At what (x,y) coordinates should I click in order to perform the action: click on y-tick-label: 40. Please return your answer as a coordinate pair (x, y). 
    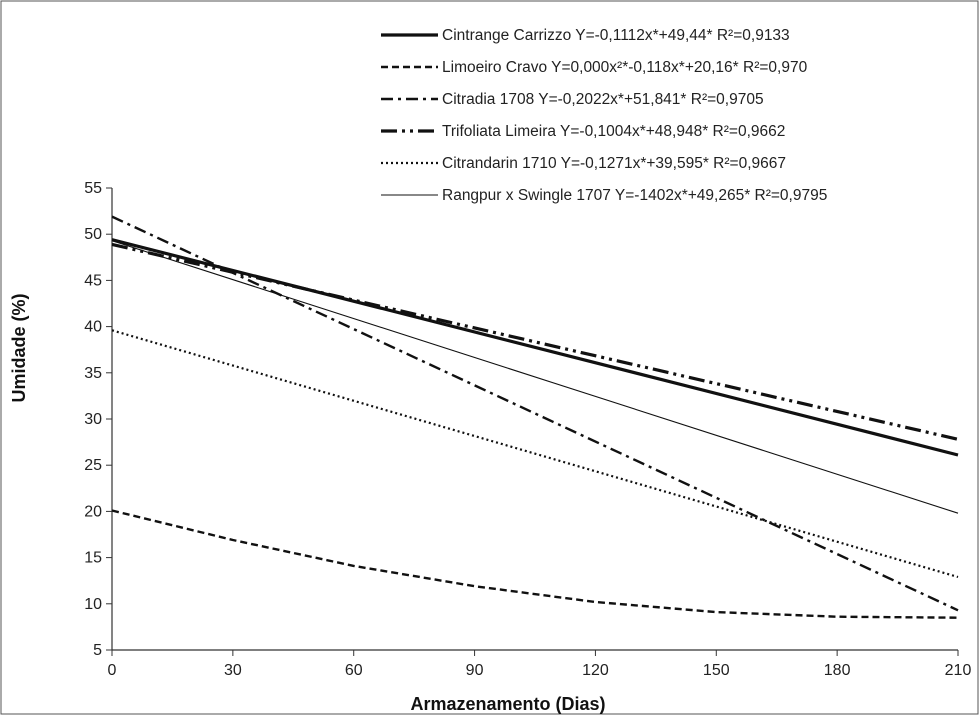
    Looking at the image, I should click on (93, 327).